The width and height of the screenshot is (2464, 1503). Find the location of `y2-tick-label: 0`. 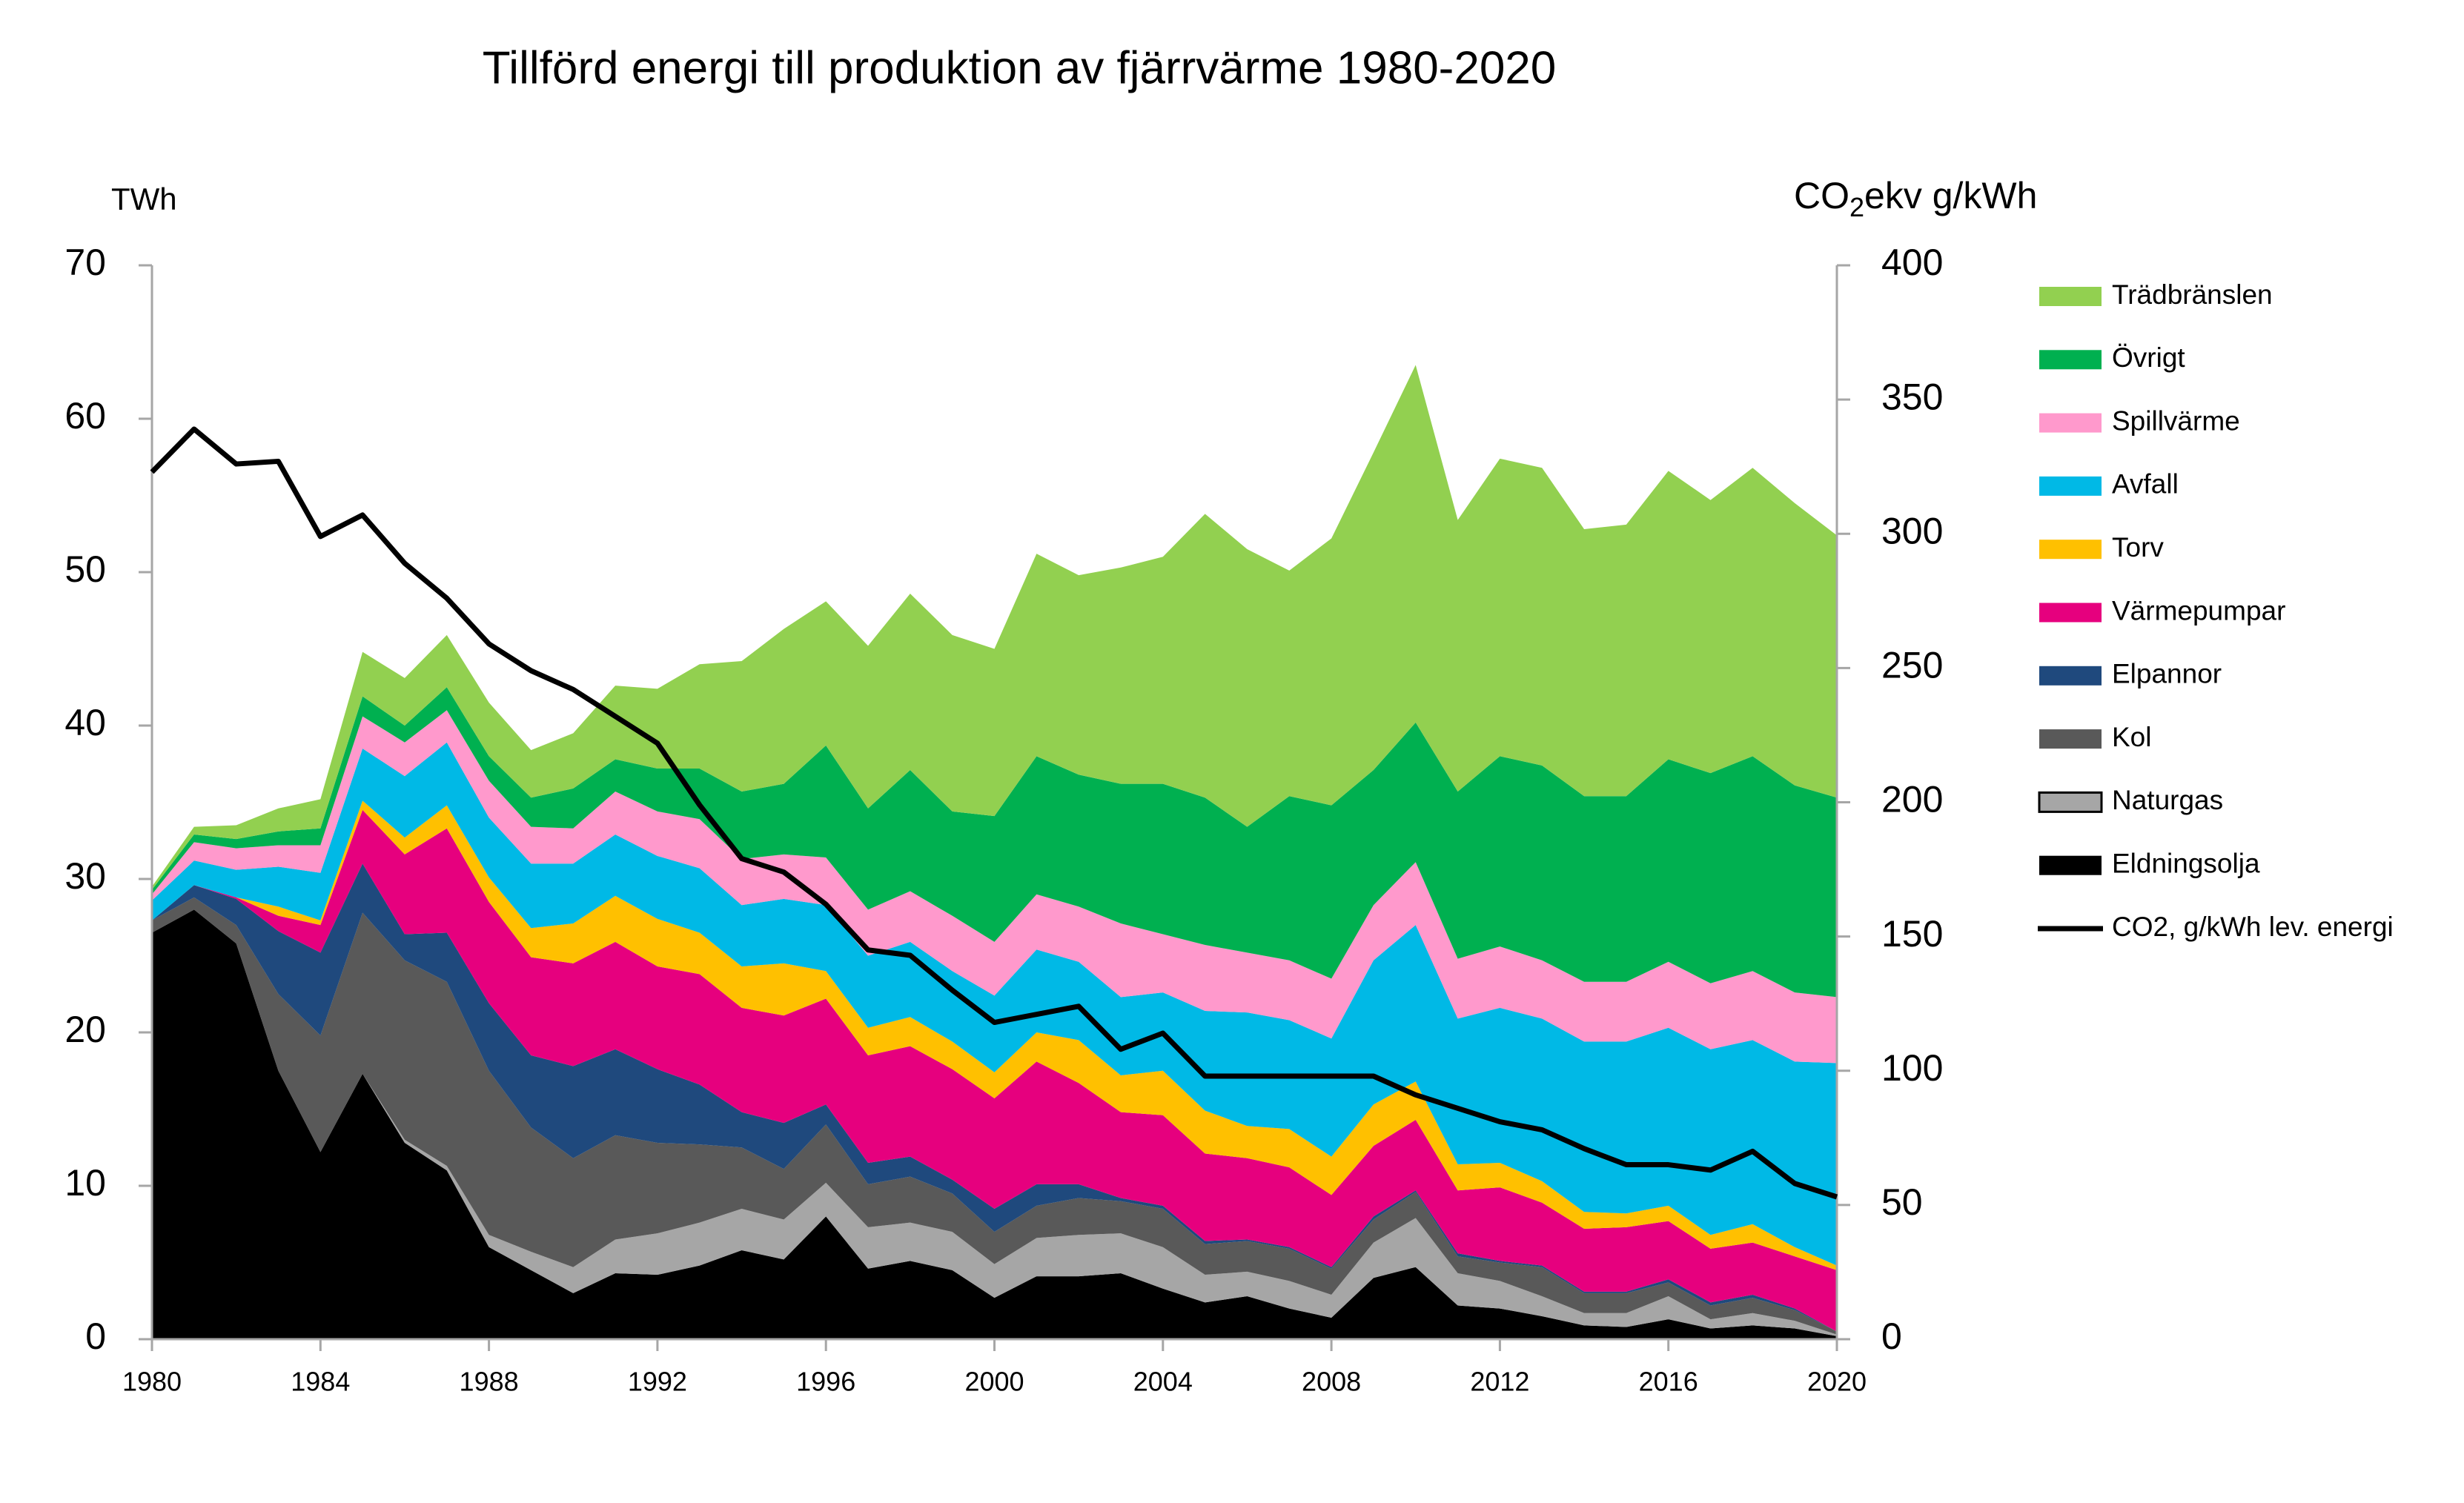

y2-tick-label: 0 is located at coordinates (1891, 1336).